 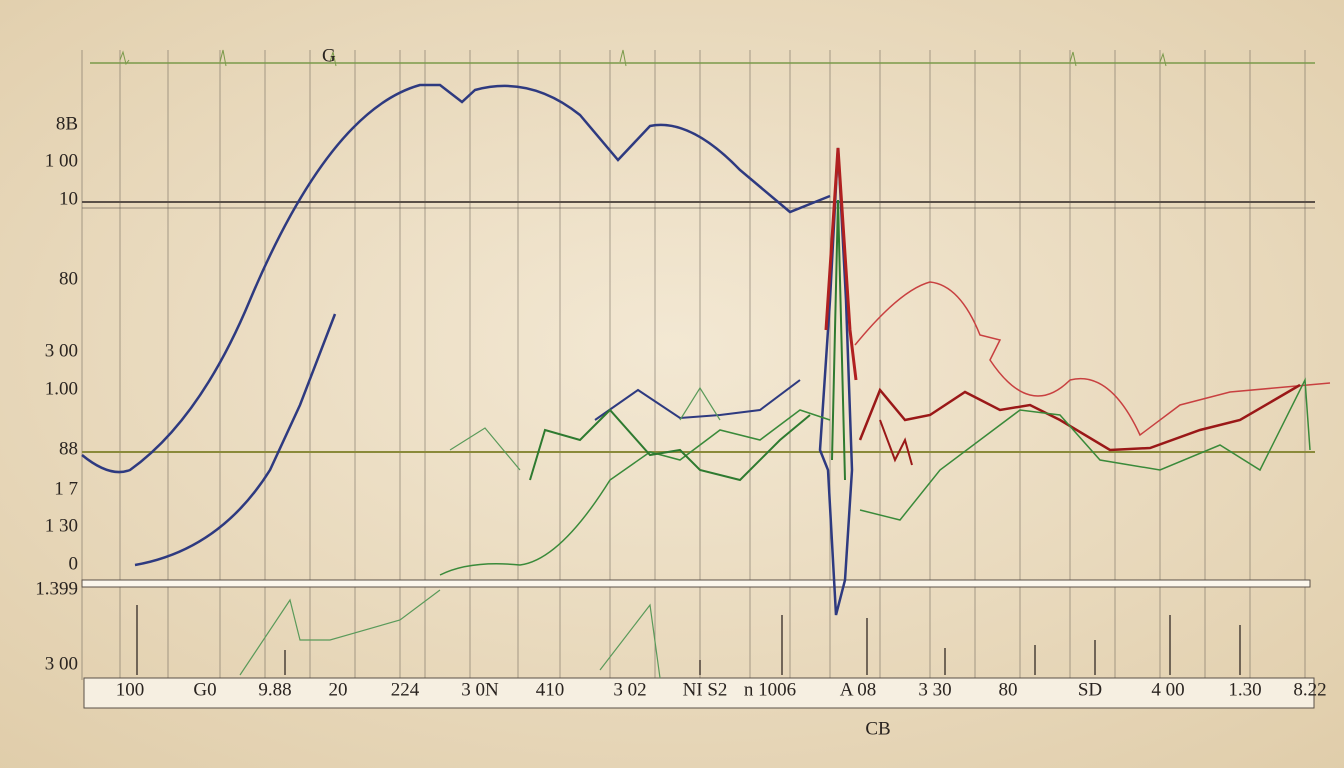 What do you see at coordinates (838, 340) in the screenshot?
I see `spike-green` at bounding box center [838, 340].